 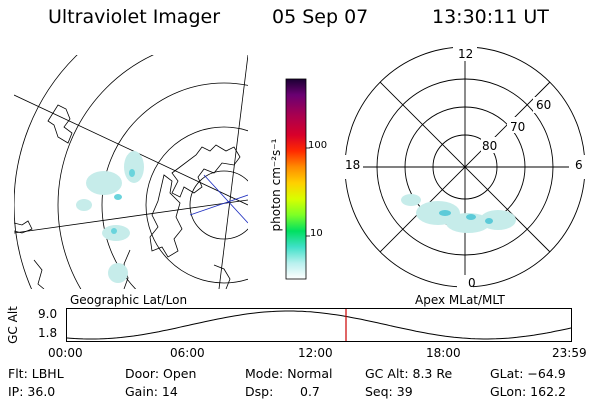 I want to click on colorbar-scale, so click(x=296, y=179).